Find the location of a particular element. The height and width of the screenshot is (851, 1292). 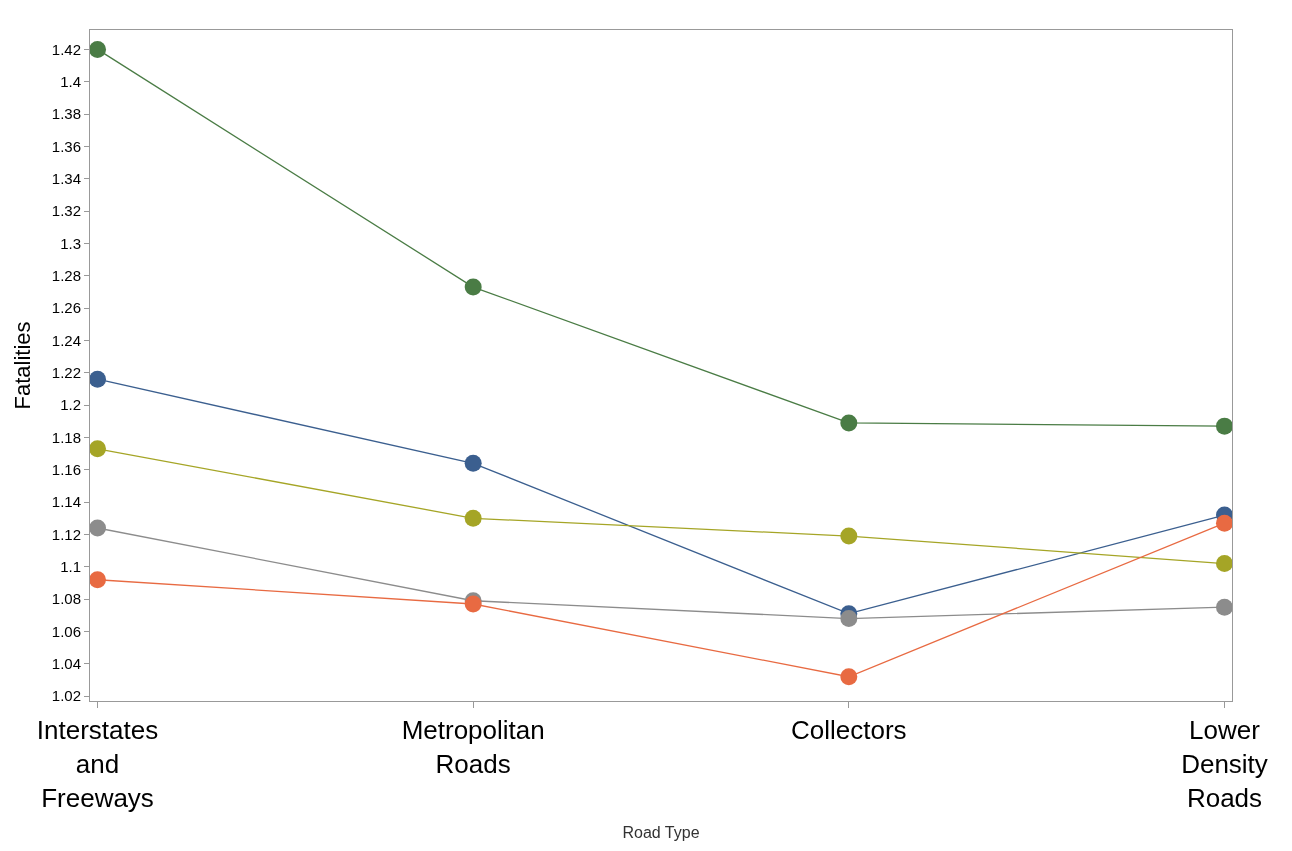

y-tick-label: 1.12 is located at coordinates (66, 534).